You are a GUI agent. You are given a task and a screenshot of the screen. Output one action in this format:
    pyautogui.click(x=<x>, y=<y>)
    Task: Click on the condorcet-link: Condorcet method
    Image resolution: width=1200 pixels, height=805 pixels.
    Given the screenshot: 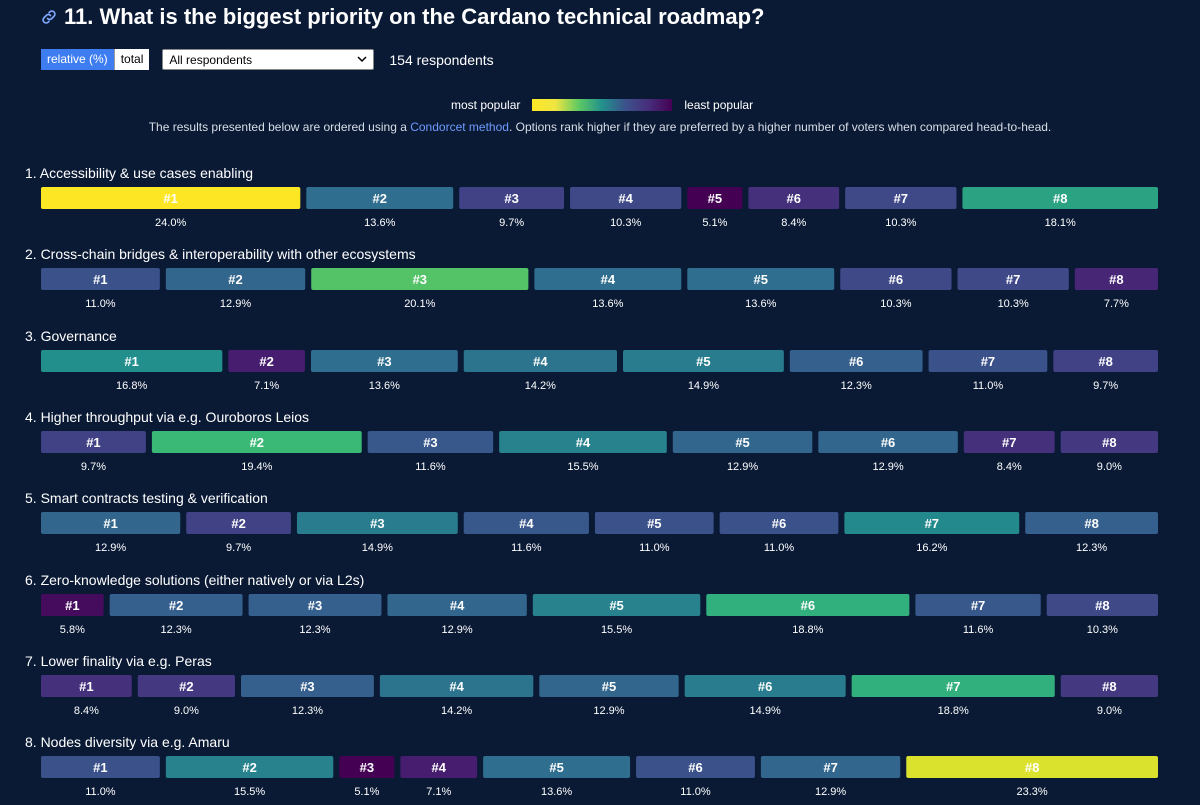 What is the action you would take?
    pyautogui.click(x=459, y=127)
    